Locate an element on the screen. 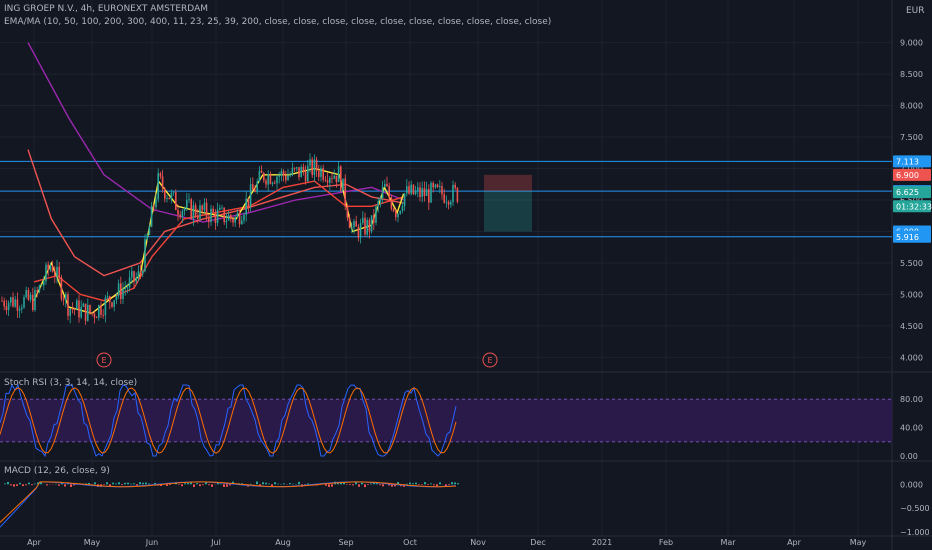 Image resolution: width=932 pixels, height=550 pixels. horizontal-levels is located at coordinates (446, 199).